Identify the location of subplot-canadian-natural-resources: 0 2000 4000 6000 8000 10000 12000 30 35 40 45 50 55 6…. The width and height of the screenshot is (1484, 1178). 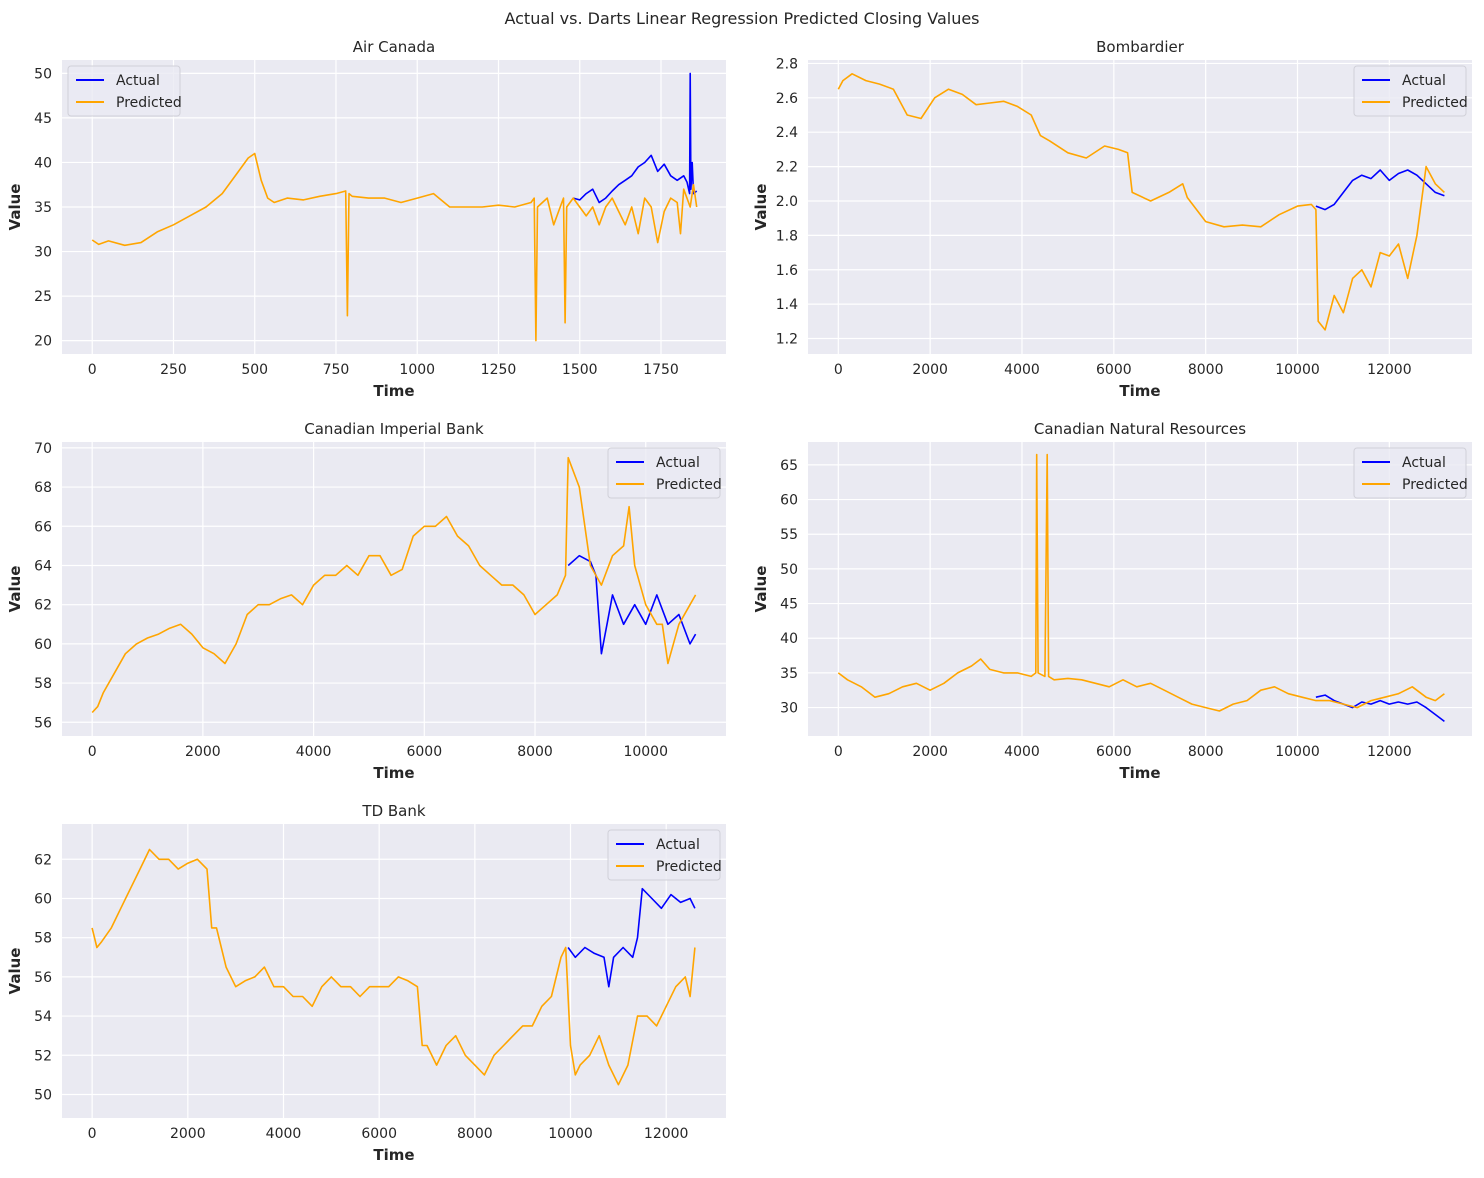
(1112, 601).